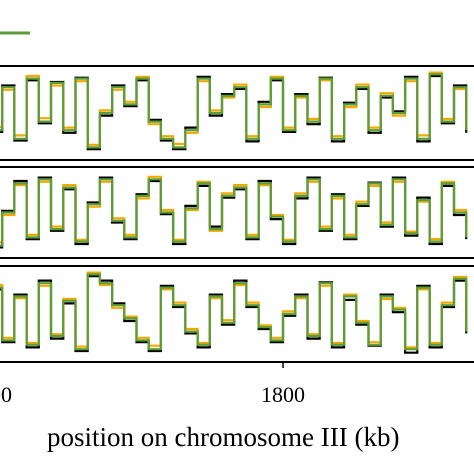 The width and height of the screenshot is (474, 474). I want to click on x-axis-label: position on chromosome III (kb), so click(223, 437).